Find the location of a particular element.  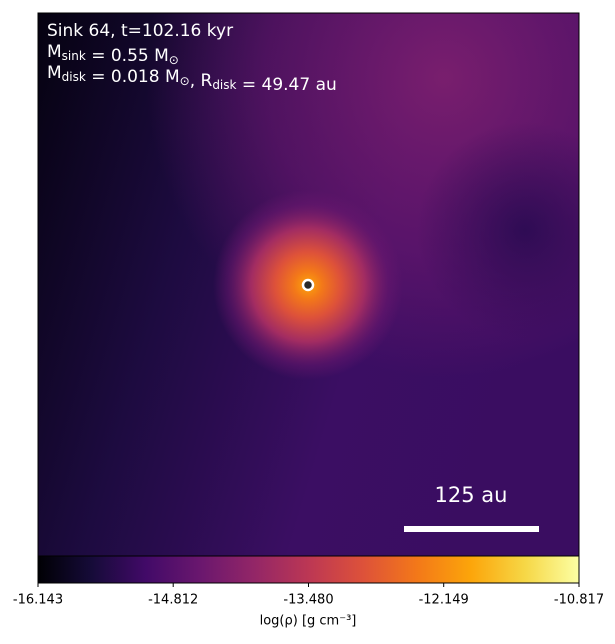

scale-bar-label: 125 au is located at coordinates (471, 495).